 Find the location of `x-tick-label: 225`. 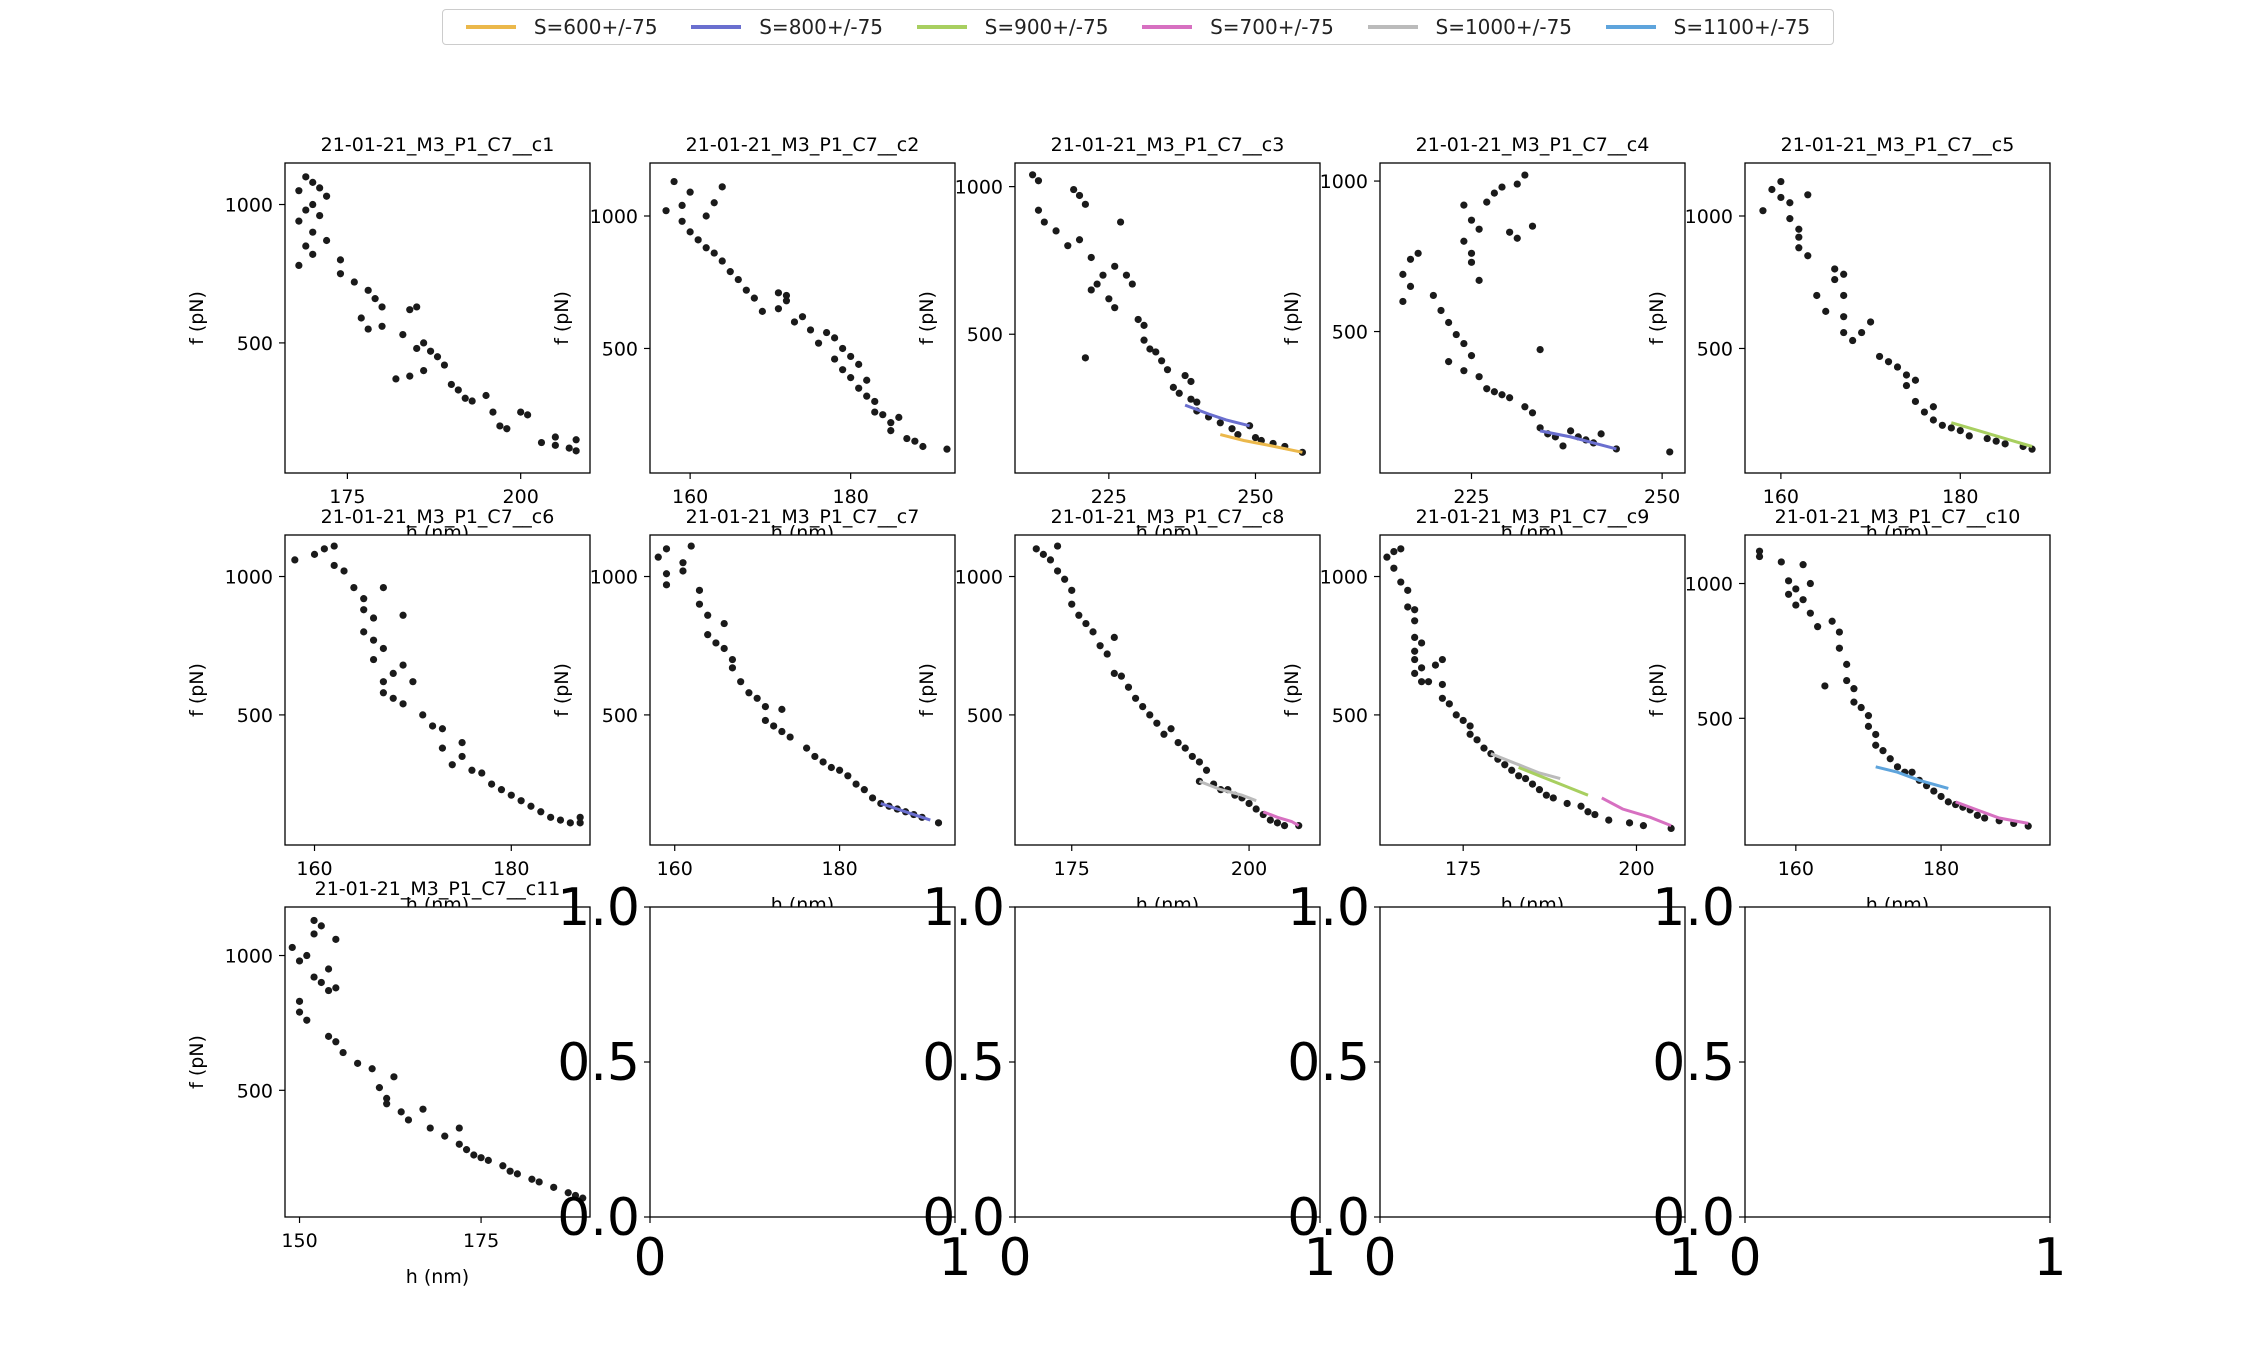

x-tick-label: 225 is located at coordinates (1471, 497).